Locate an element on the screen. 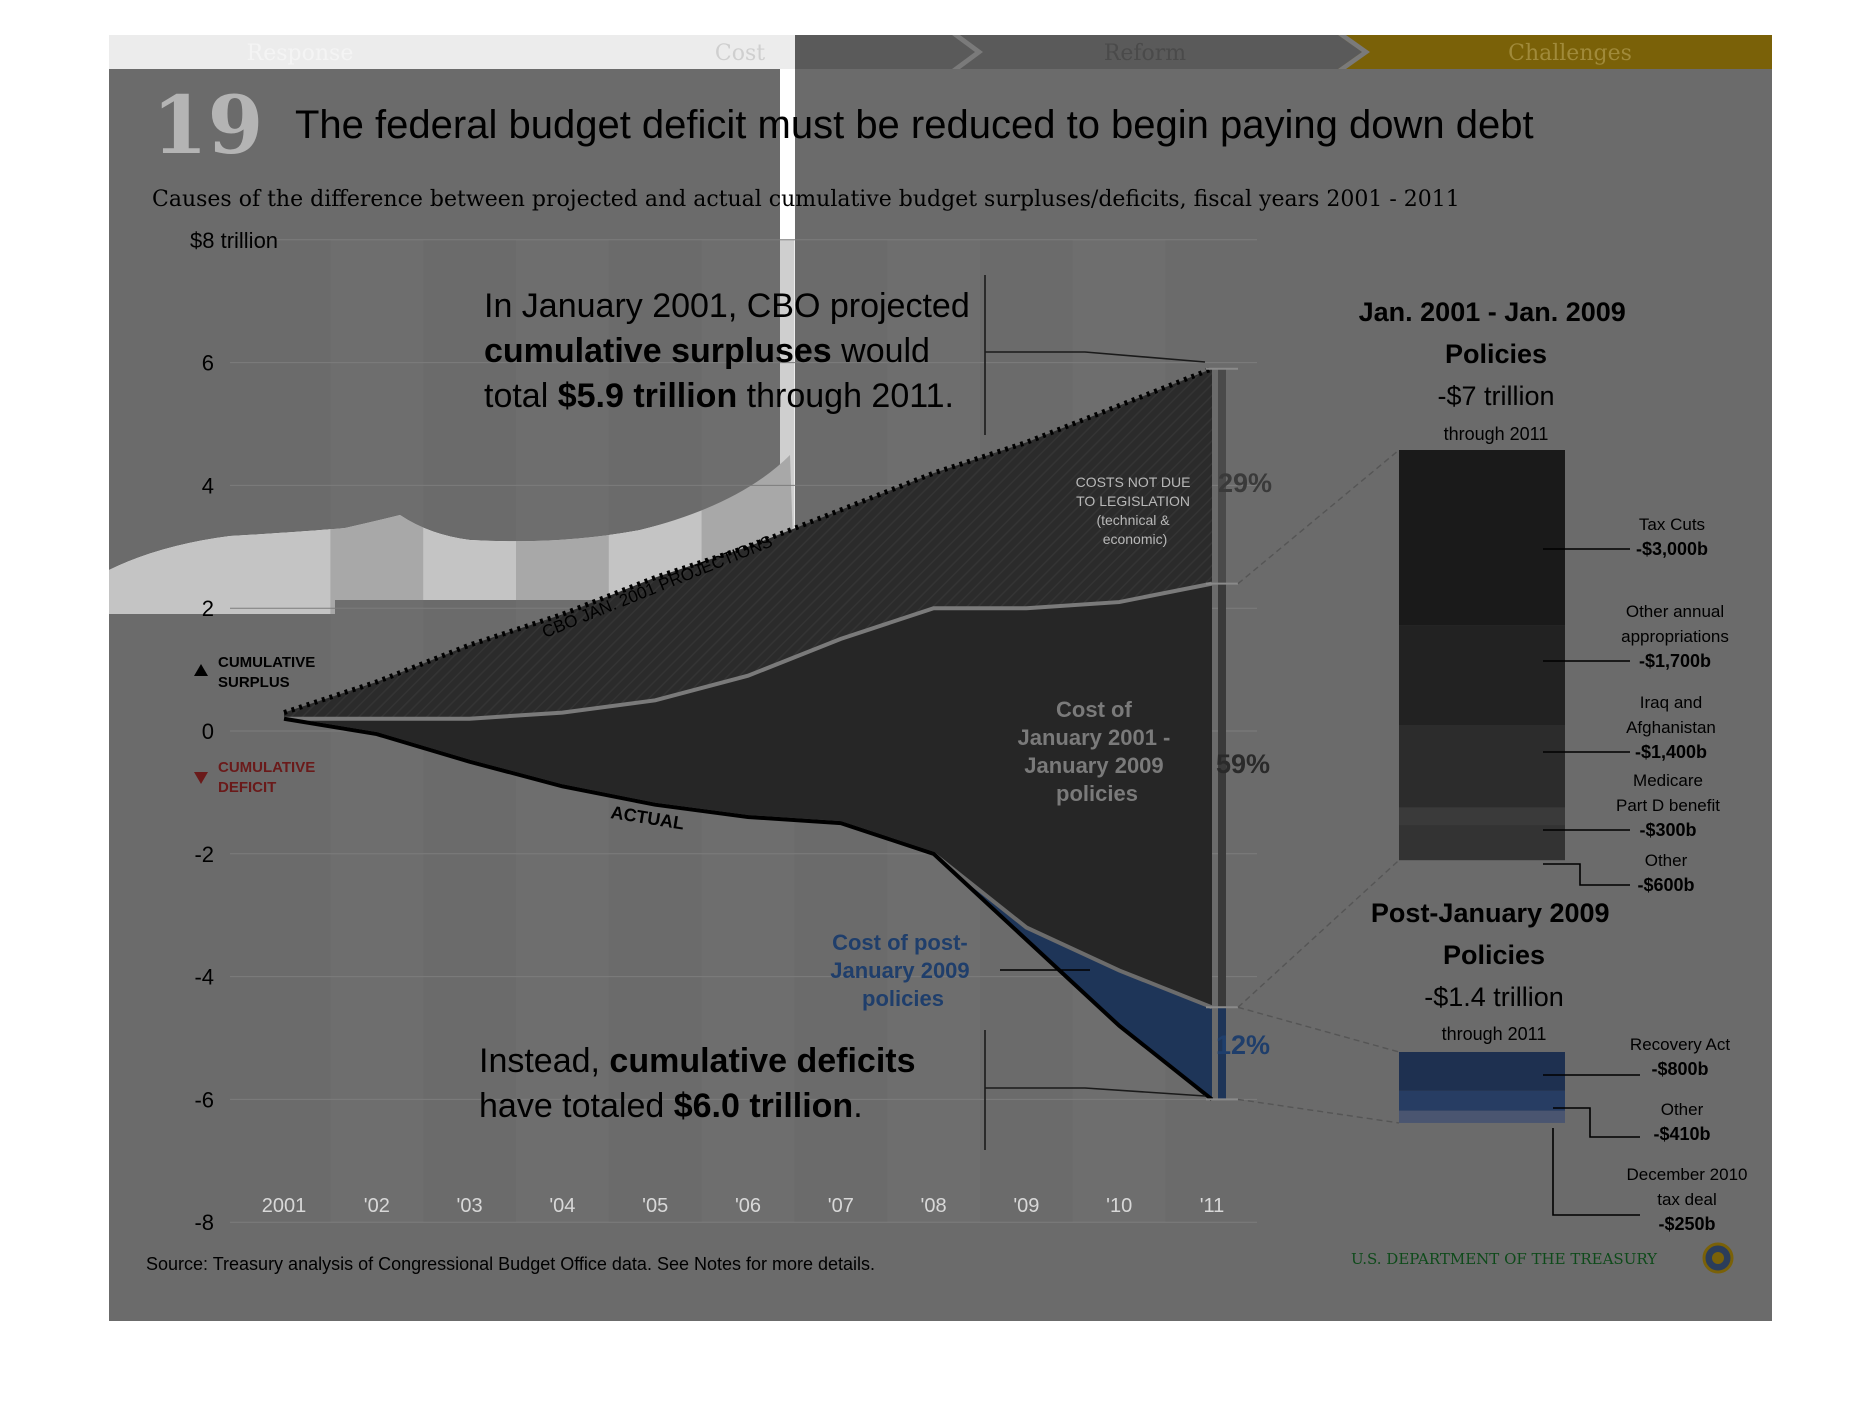 The image size is (1866, 1404). agency-name: U.S. DEPARTMENT OF THE TREASURY is located at coordinates (1504, 1259).